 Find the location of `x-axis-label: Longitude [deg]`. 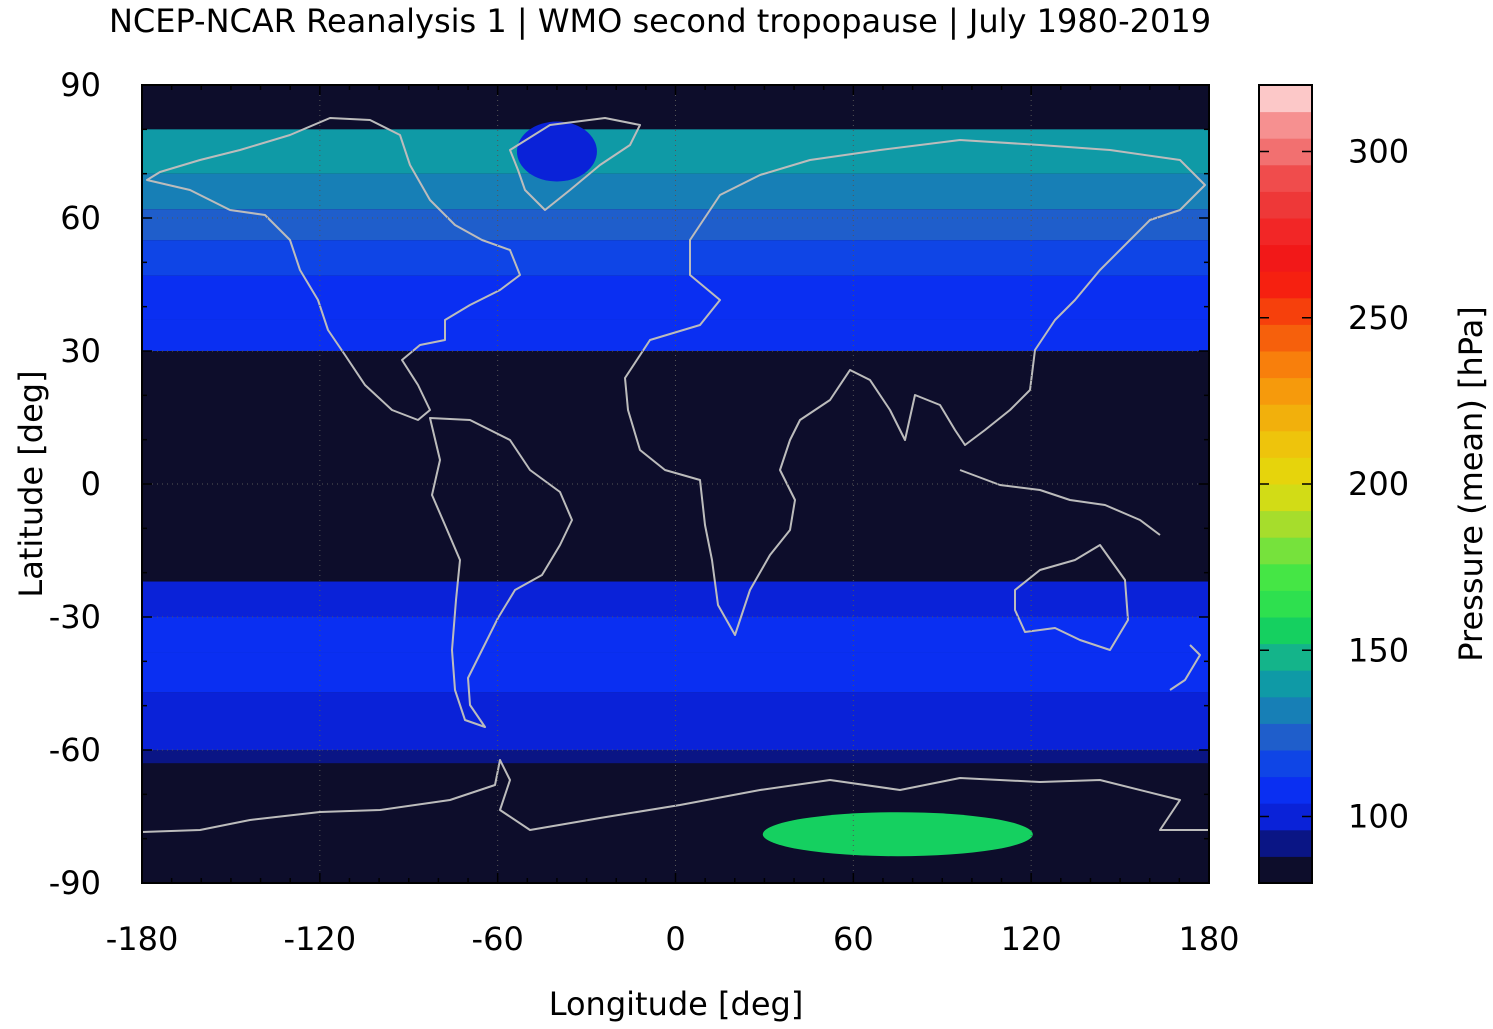

x-axis-label: Longitude [deg] is located at coordinates (676, 1004).